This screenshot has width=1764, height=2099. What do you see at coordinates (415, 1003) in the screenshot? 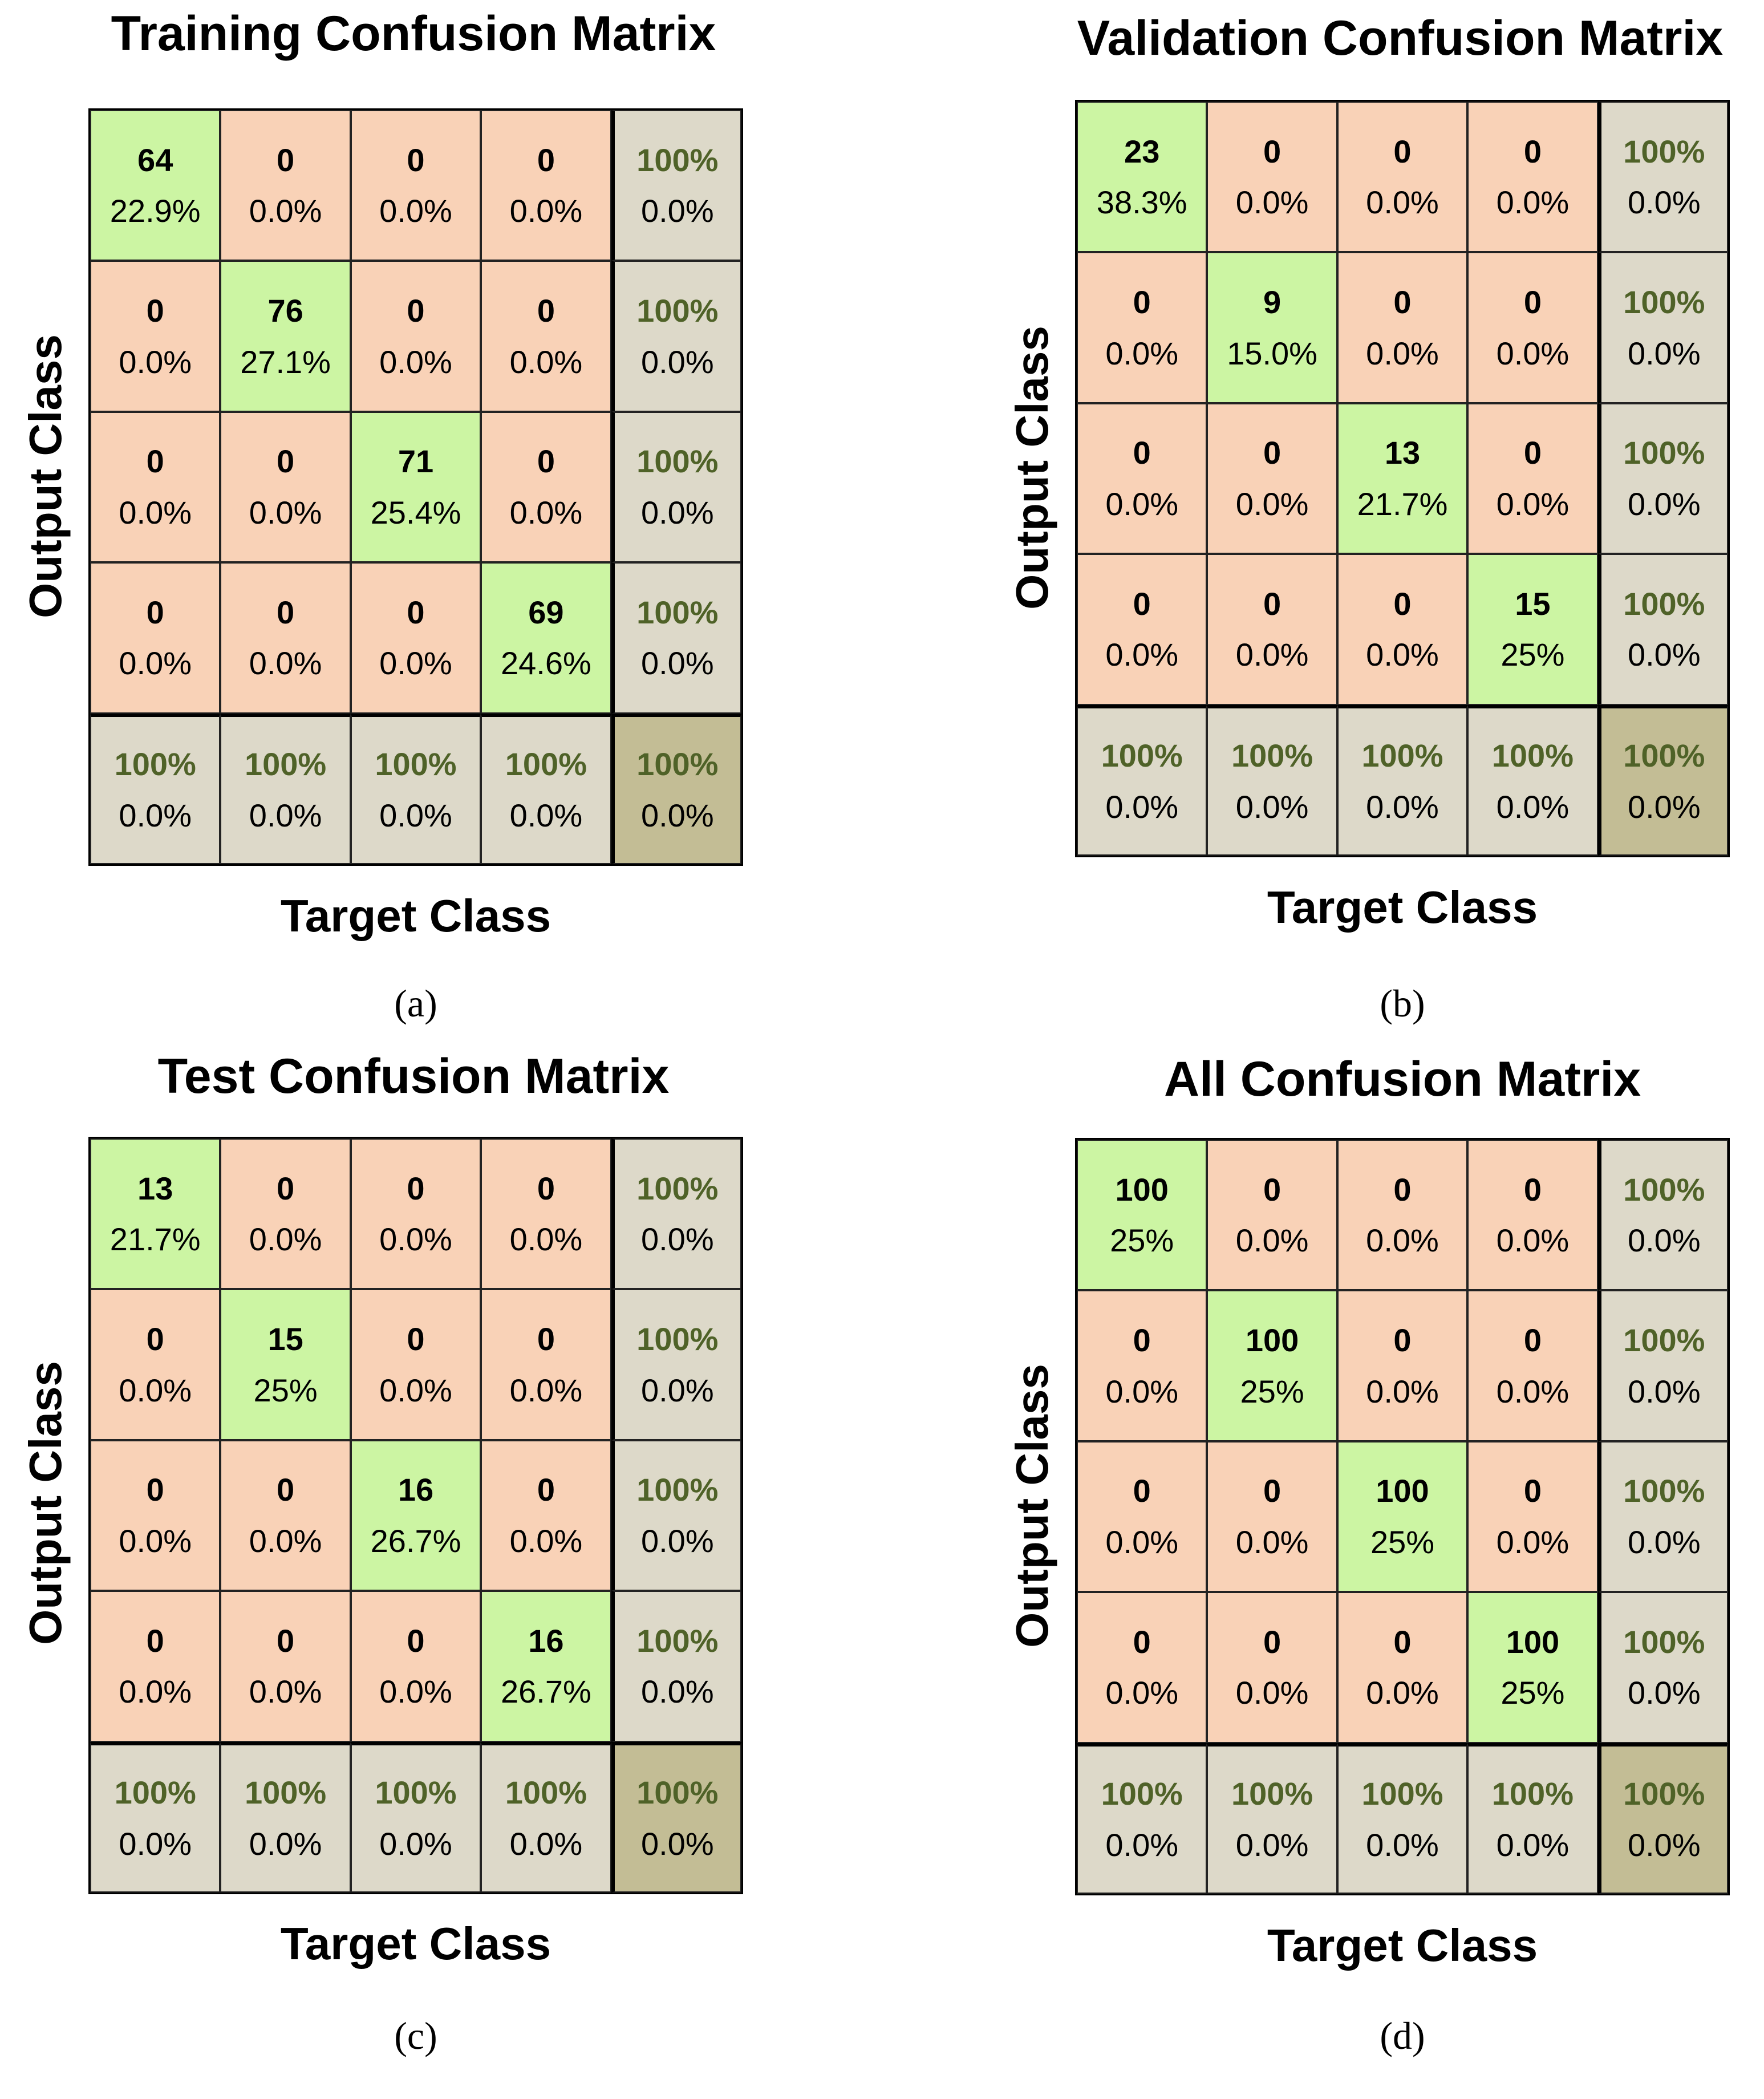
I see `panel-caption: (a)` at bounding box center [415, 1003].